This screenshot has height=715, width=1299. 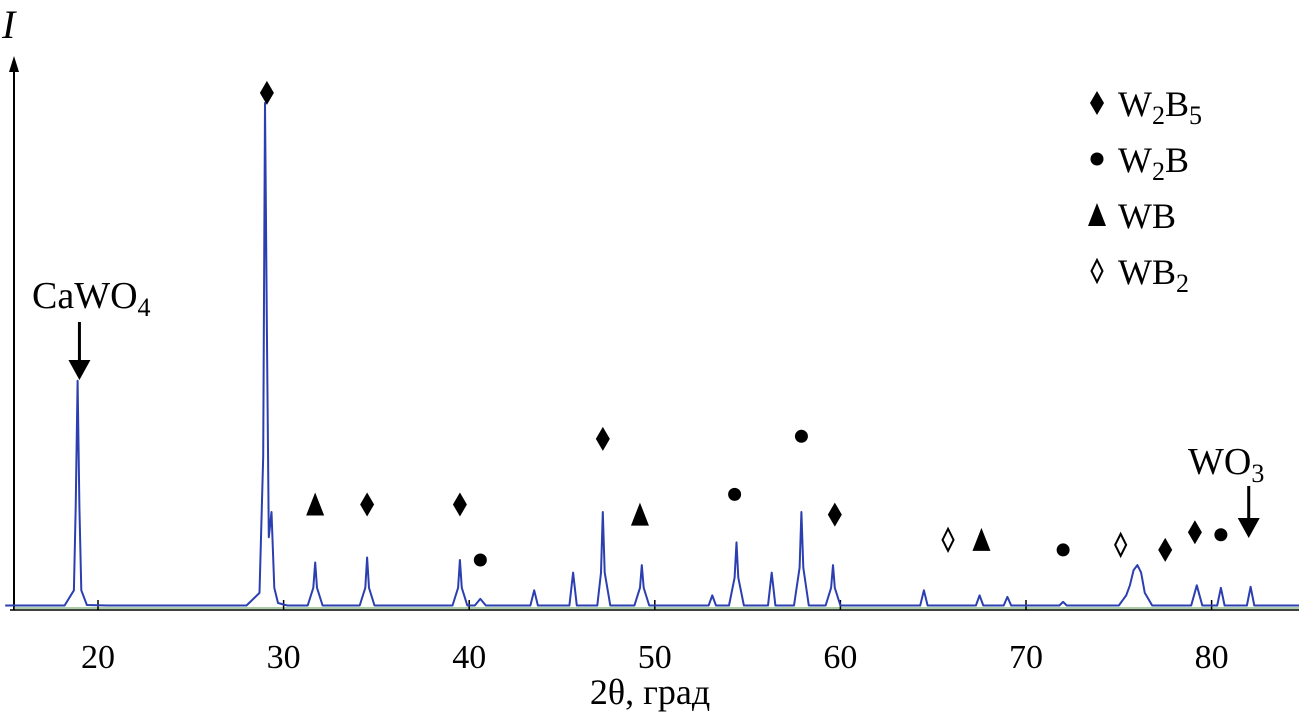 I want to click on legend-label: WB2, so click(x=1153, y=275).